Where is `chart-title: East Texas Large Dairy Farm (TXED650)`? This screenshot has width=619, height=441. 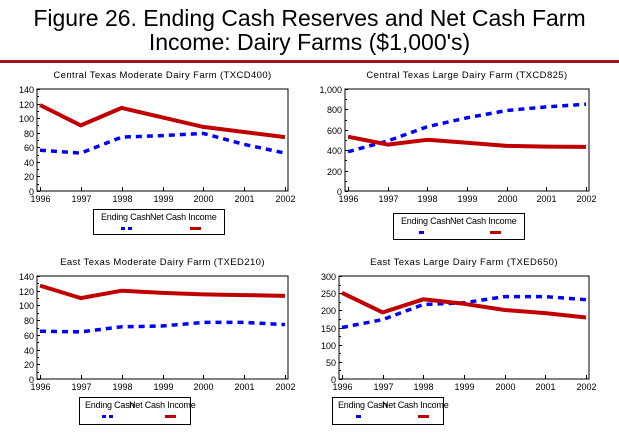
chart-title: East Texas Large Dairy Farm (TXED650) is located at coordinates (464, 262).